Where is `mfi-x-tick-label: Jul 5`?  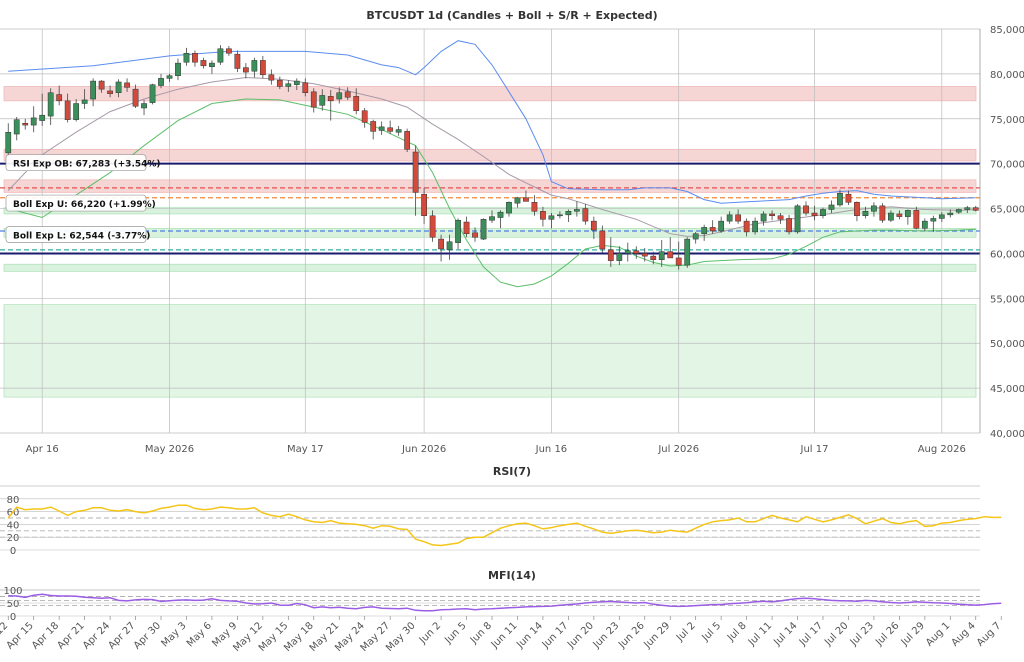 mfi-x-tick-label: Jul 5 is located at coordinates (712, 632).